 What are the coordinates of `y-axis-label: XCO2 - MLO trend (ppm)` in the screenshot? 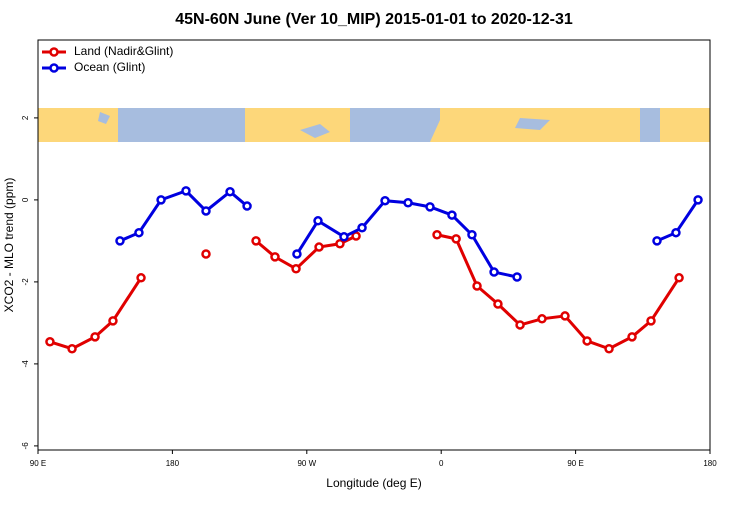 It's located at (9, 245).